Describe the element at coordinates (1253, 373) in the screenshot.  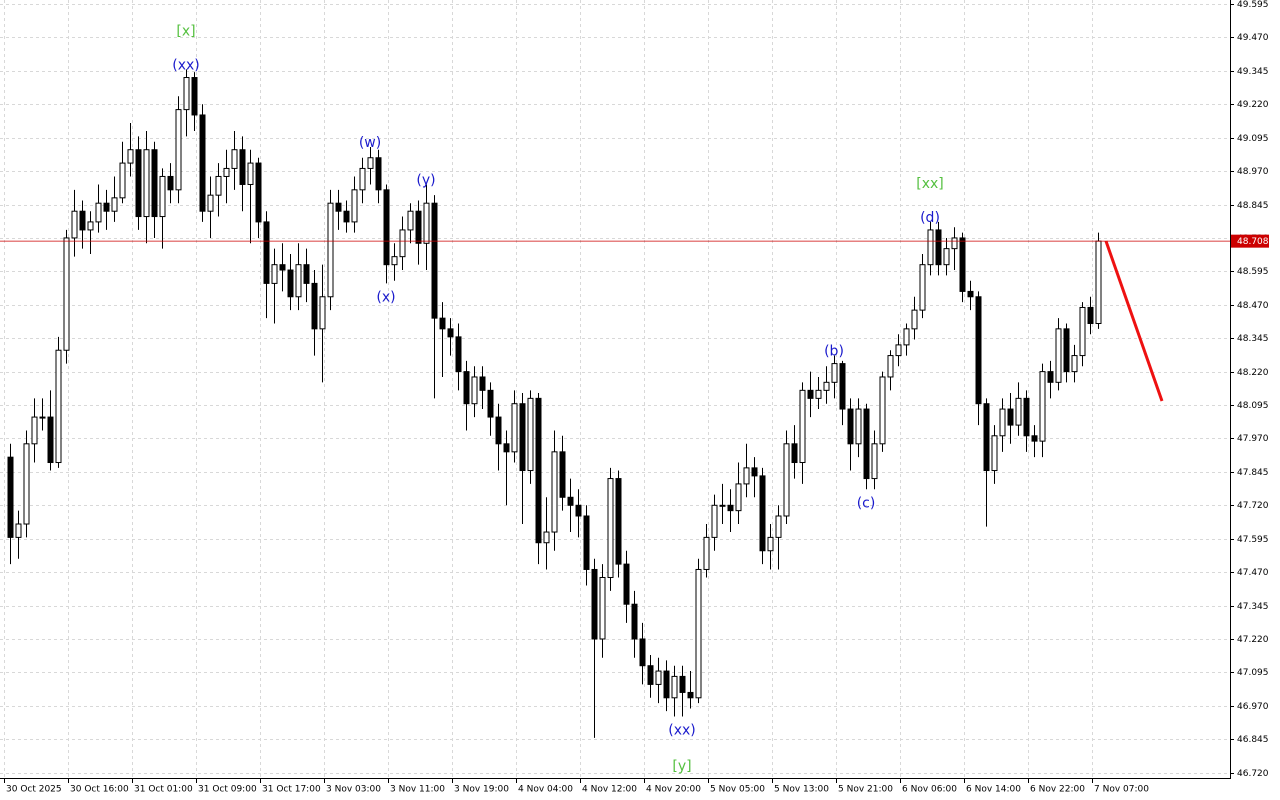
I see `y-tick-label: 48.220` at that location.